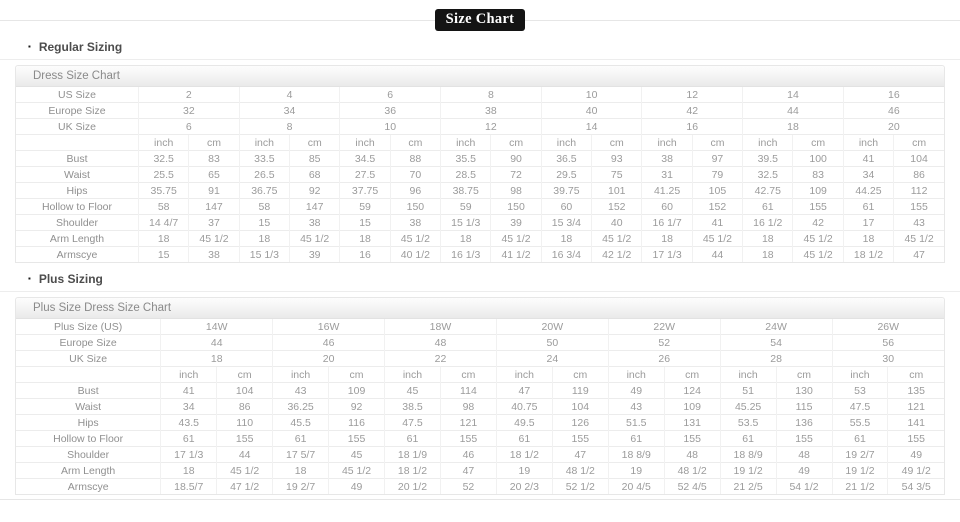  Describe the element at coordinates (616, 174) in the screenshot. I see `measure-cell-cm: 75` at that location.